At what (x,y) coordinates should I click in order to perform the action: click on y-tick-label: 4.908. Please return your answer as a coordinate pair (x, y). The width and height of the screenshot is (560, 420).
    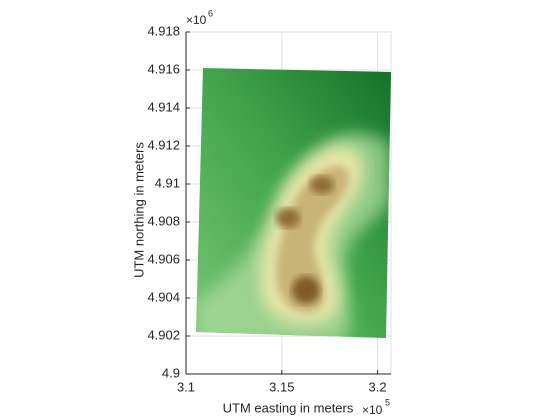
    Looking at the image, I should click on (163, 220).